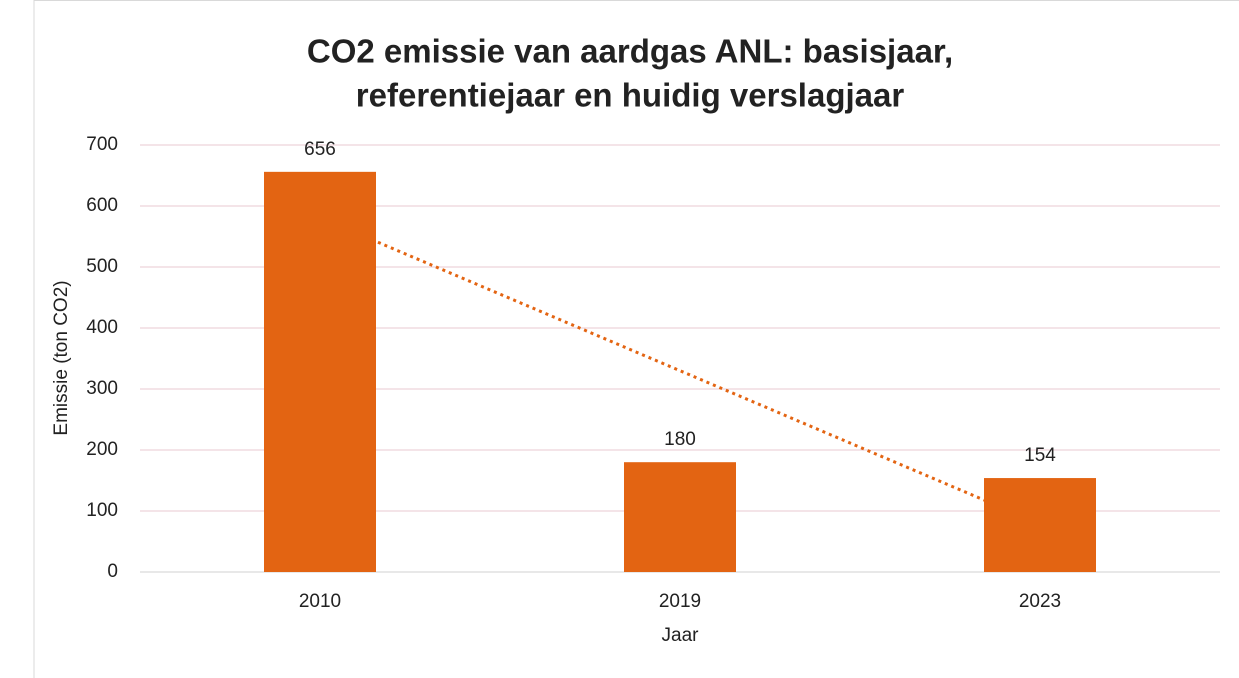  What do you see at coordinates (102, 388) in the screenshot?
I see `y-tick-label: 300` at bounding box center [102, 388].